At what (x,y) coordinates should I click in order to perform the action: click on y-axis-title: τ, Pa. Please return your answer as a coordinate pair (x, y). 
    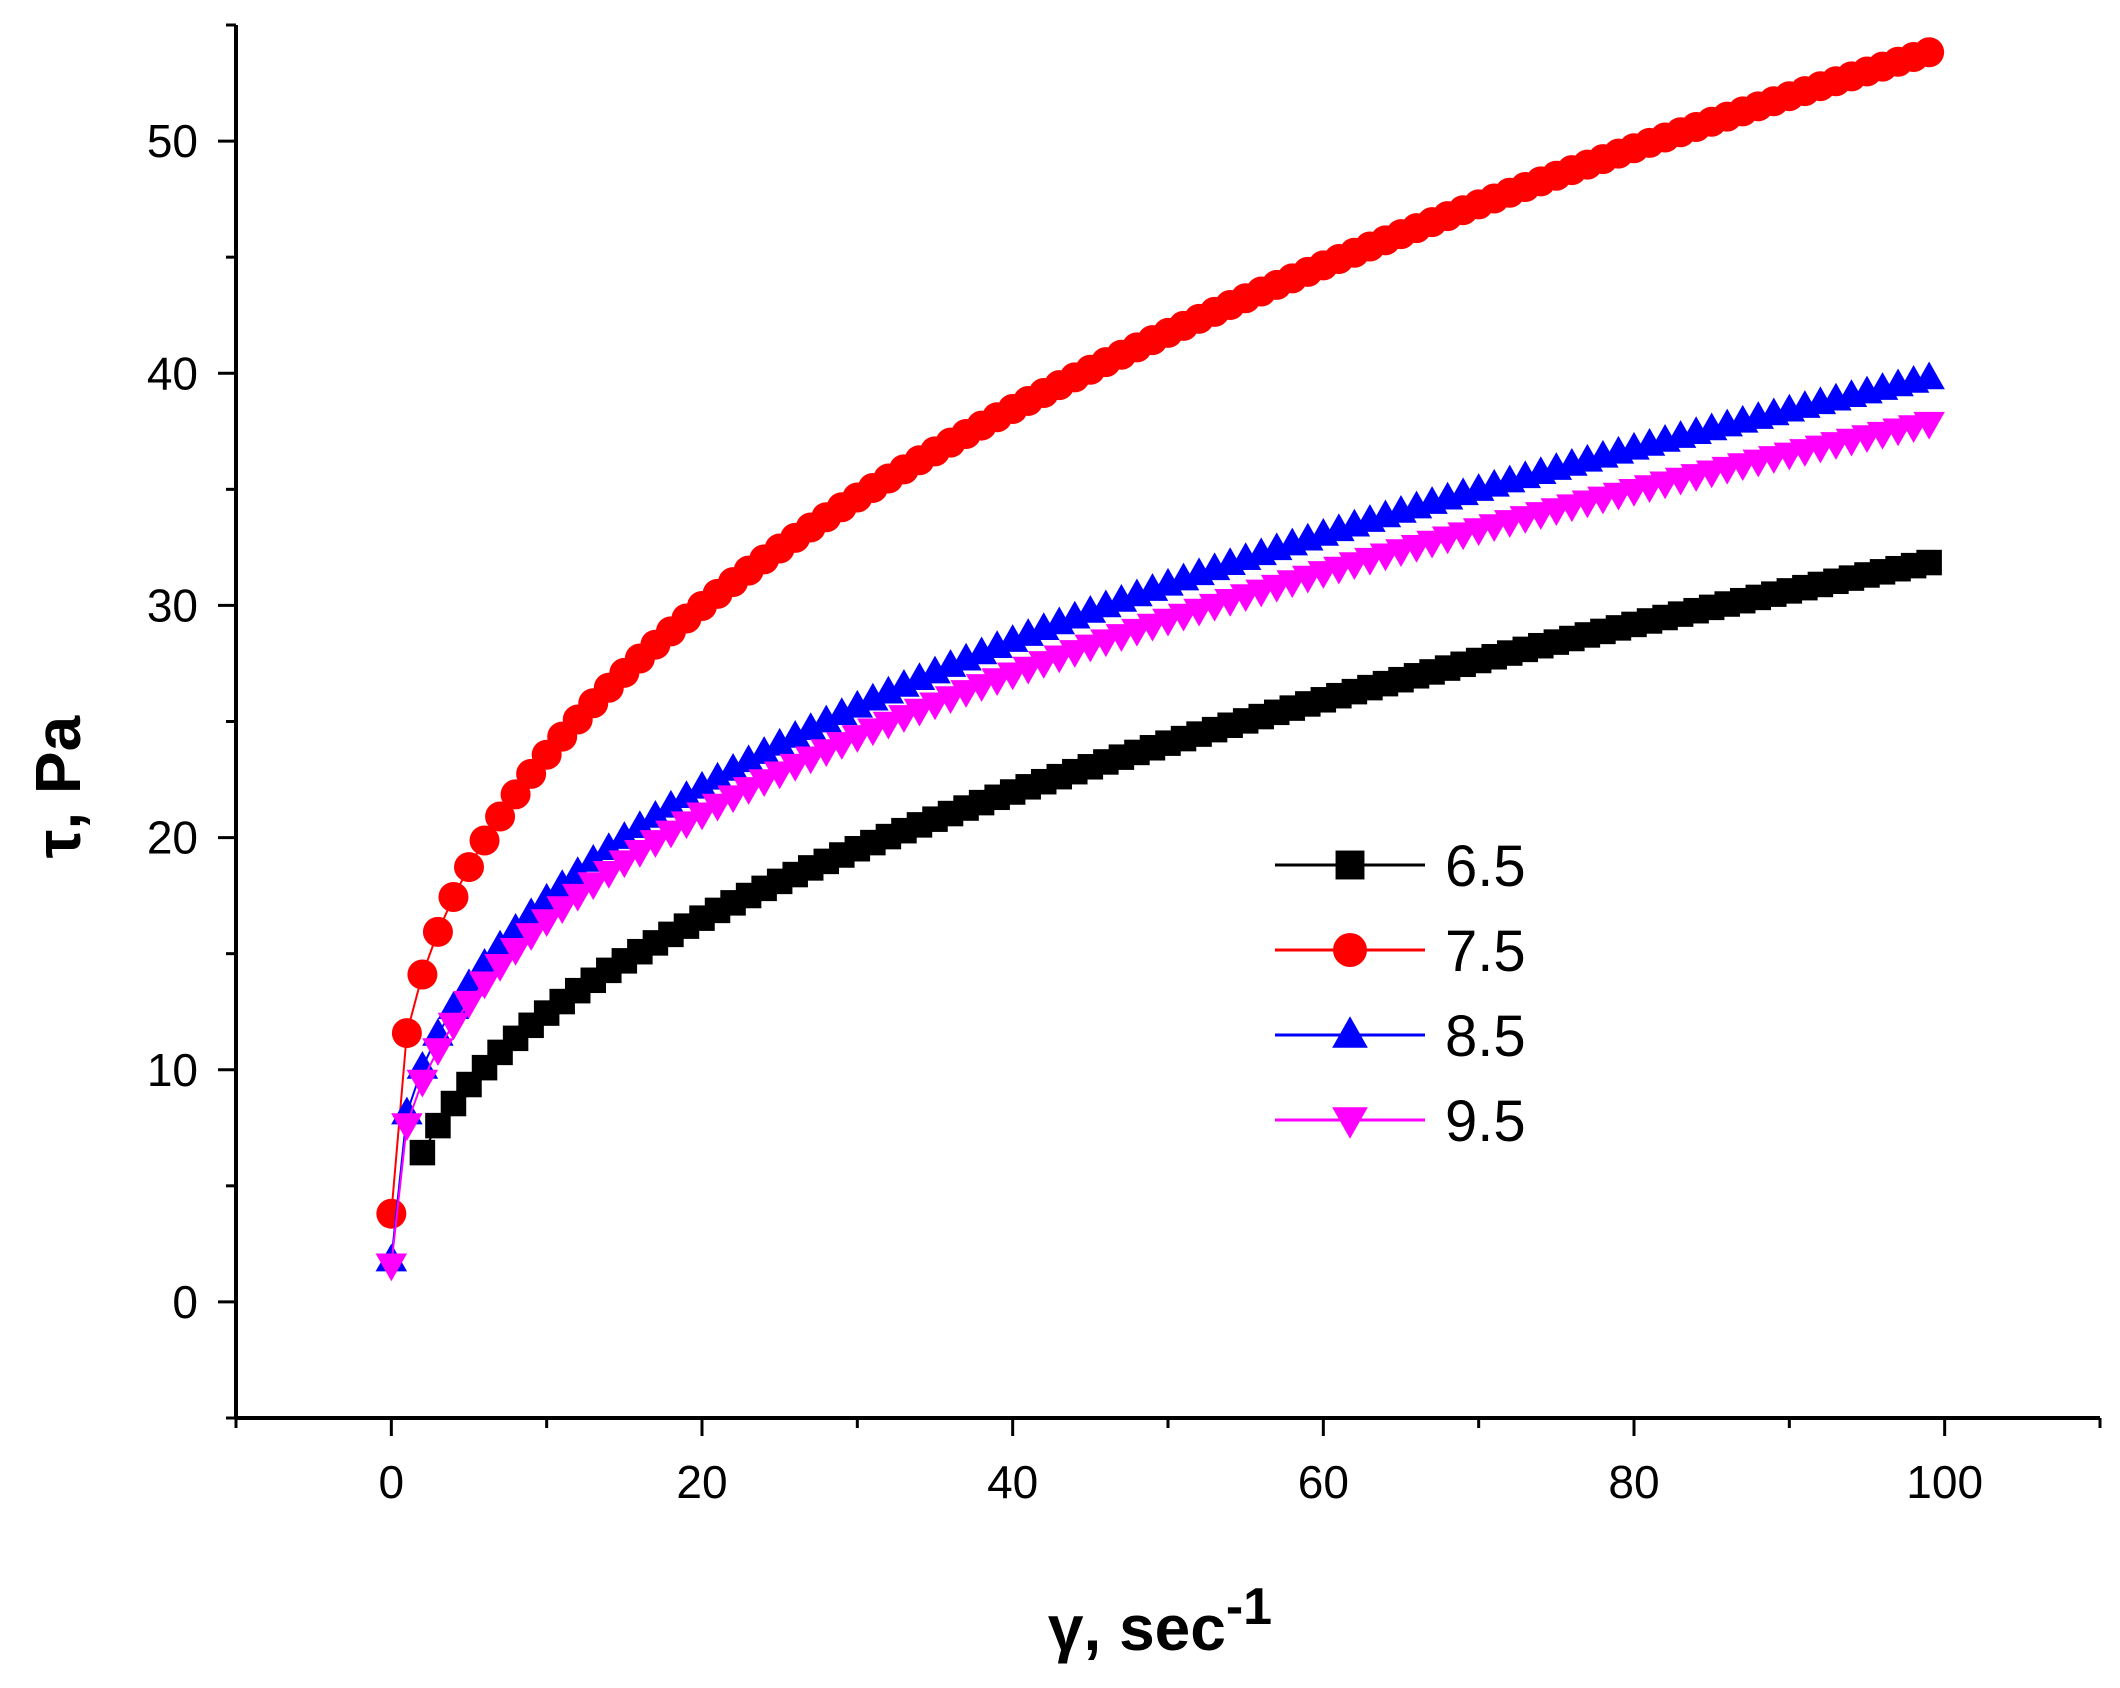
    Looking at the image, I should click on (58, 786).